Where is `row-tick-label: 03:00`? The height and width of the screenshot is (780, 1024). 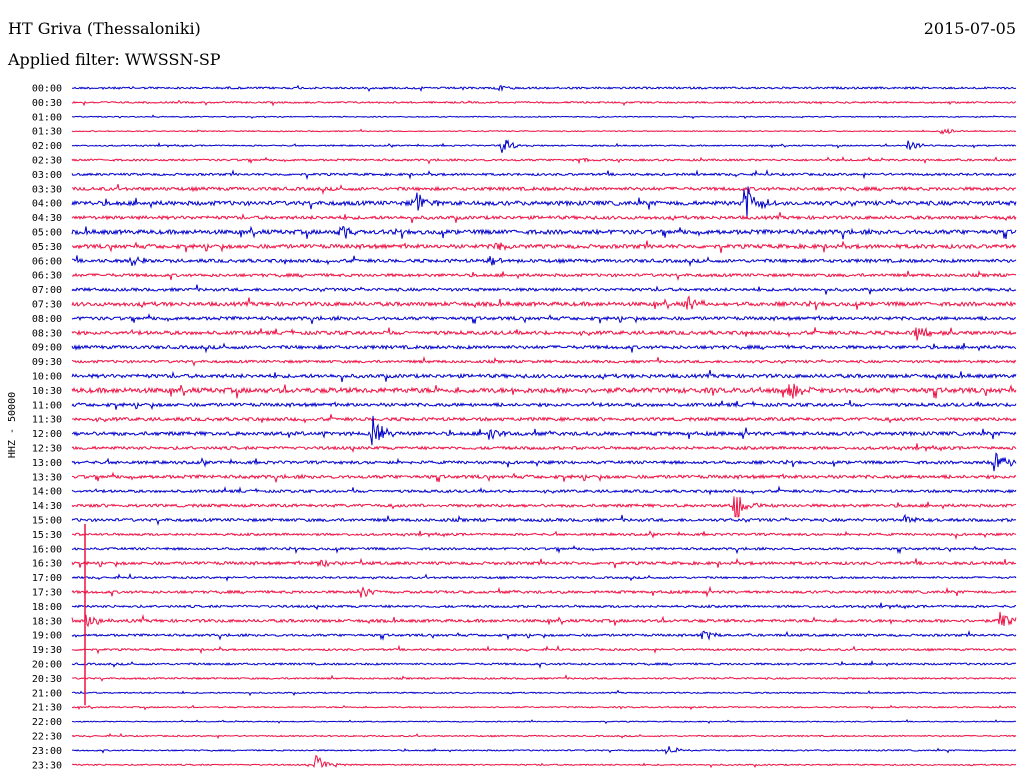
row-tick-label: 03:00 is located at coordinates (47, 175).